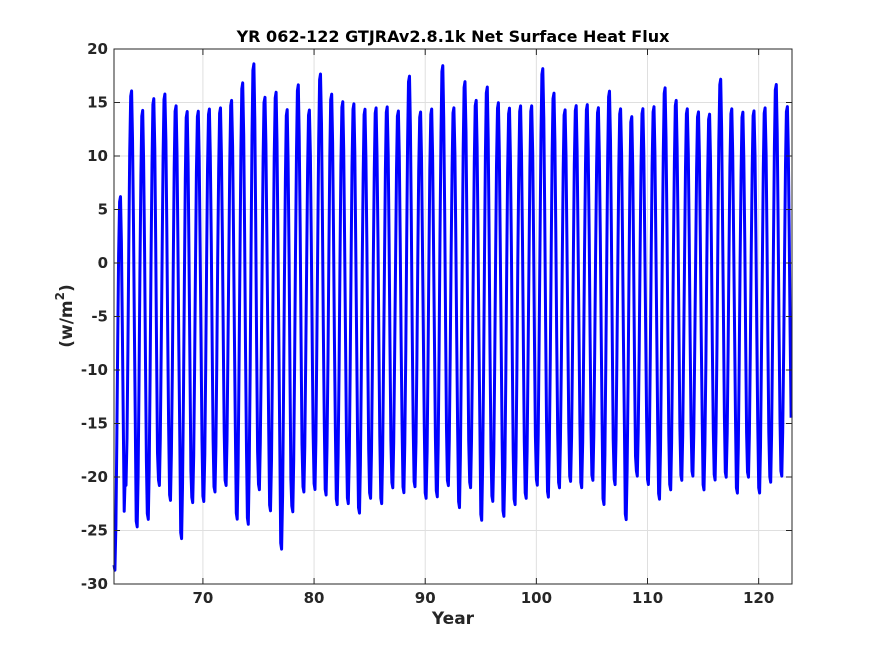  What do you see at coordinates (99, 317) in the screenshot?
I see `y-tick-label: -5` at bounding box center [99, 317].